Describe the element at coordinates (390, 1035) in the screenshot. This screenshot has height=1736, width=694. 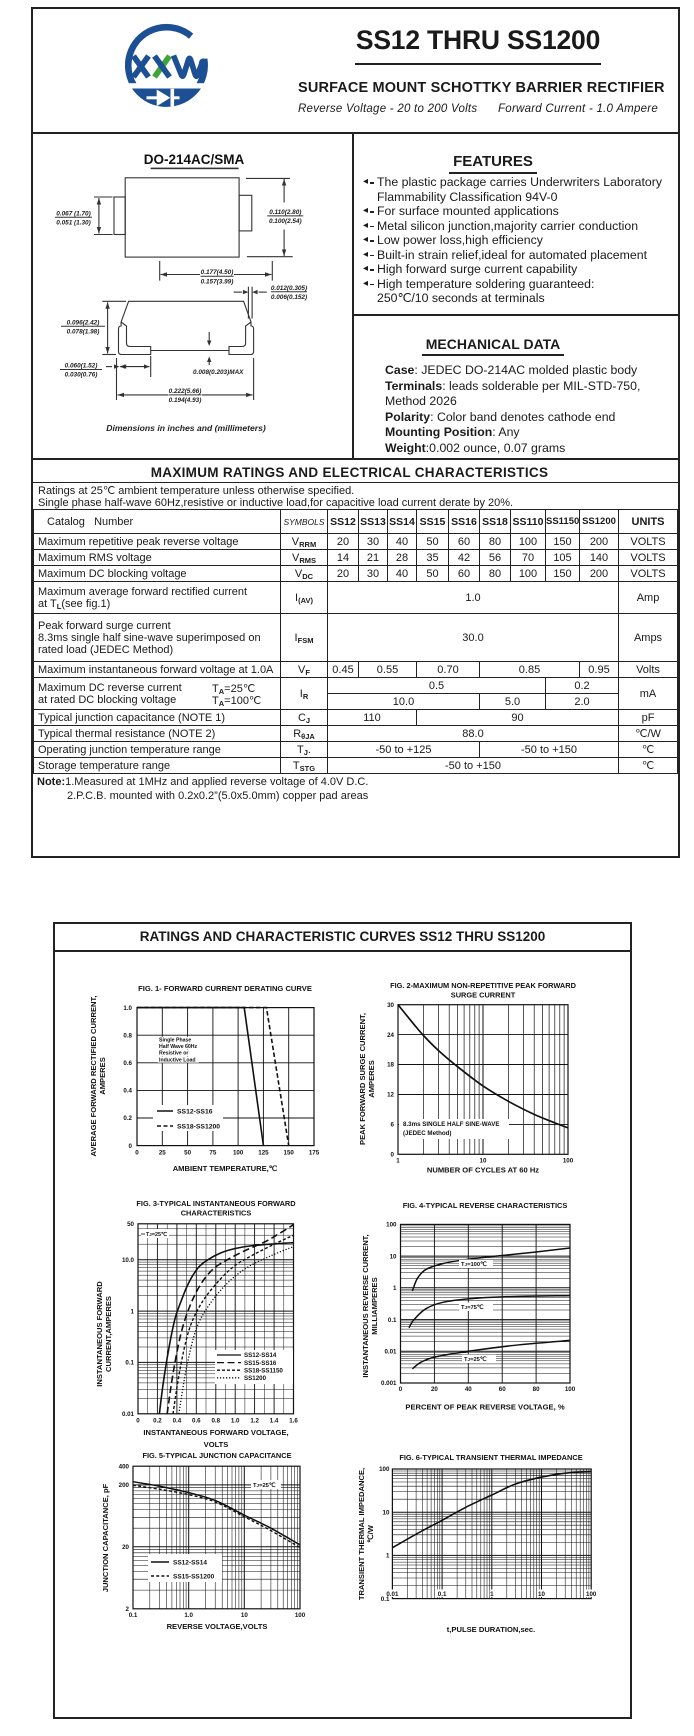
I see `svg-text: 24` at that location.